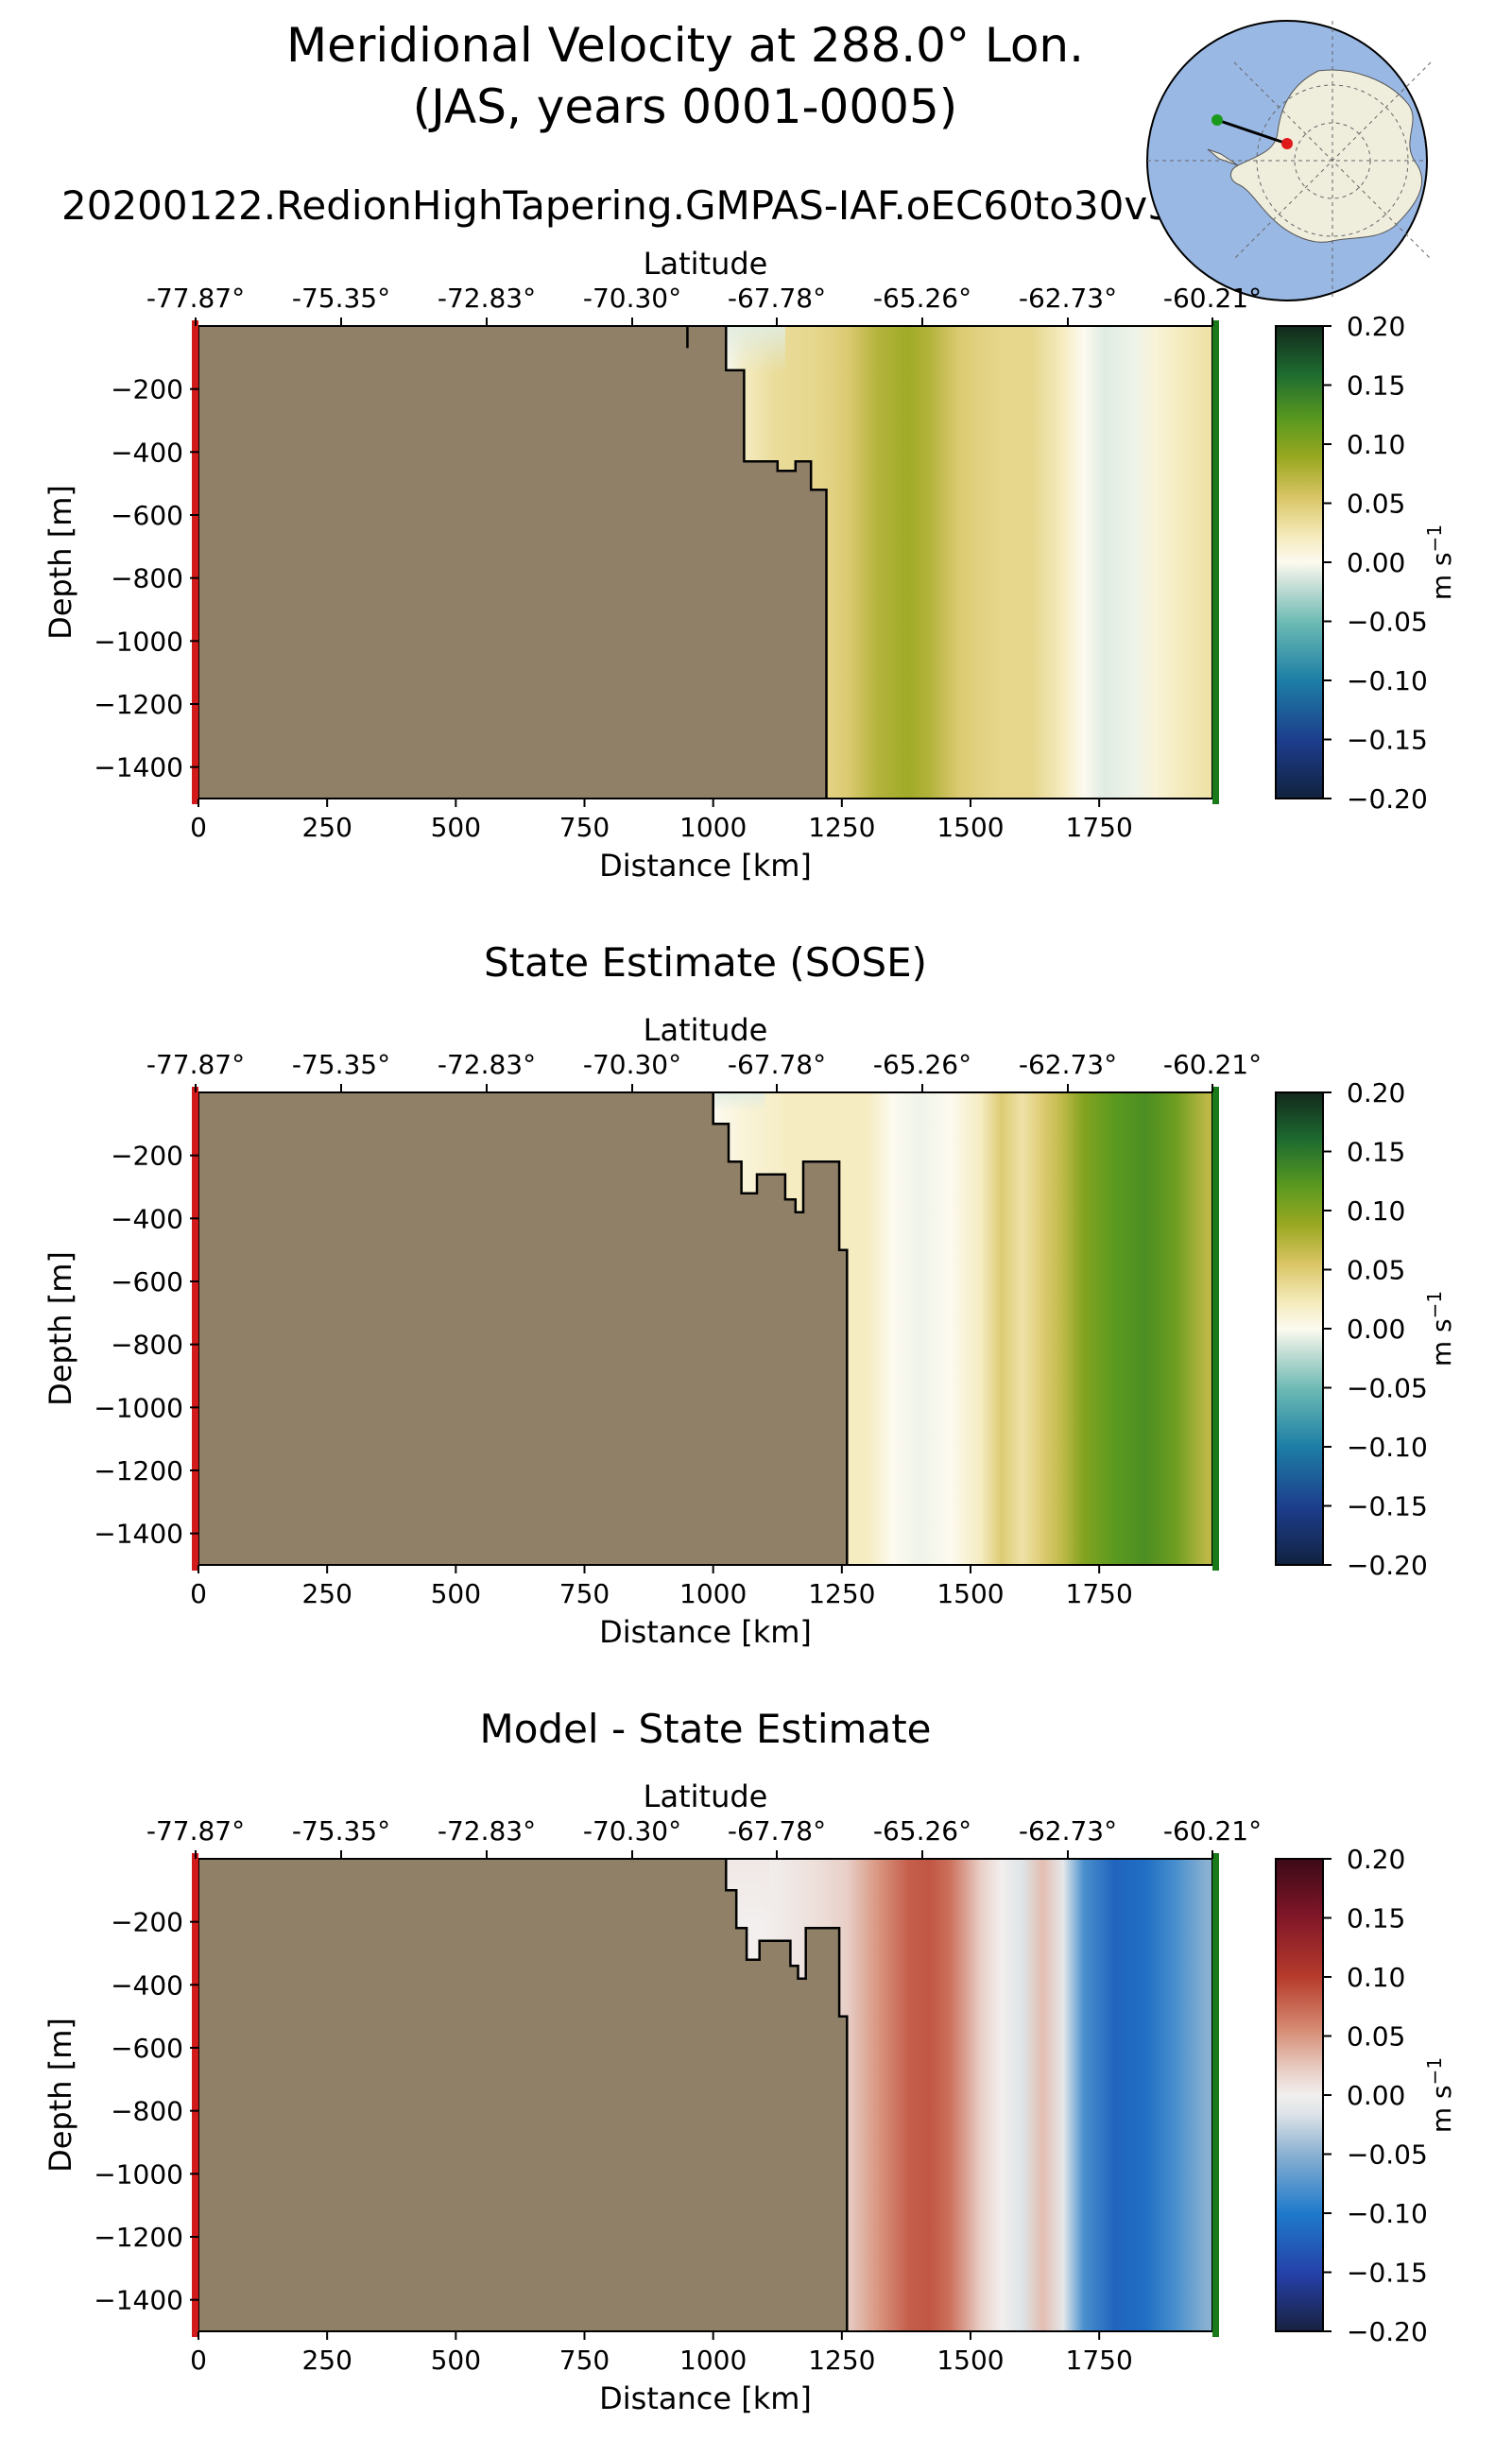 Image resolution: width=1512 pixels, height=2457 pixels. What do you see at coordinates (456, 2360) in the screenshot?
I see `x-tick-label: 500` at bounding box center [456, 2360].